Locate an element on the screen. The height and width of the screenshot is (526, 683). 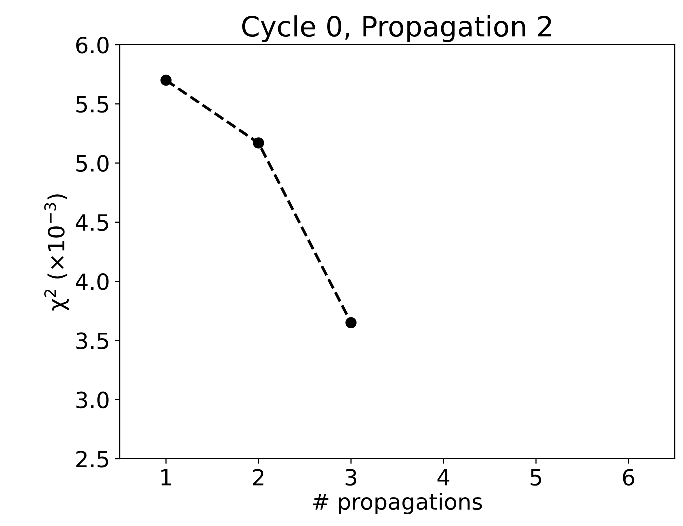
x-tick-label: 4 is located at coordinates (444, 477).